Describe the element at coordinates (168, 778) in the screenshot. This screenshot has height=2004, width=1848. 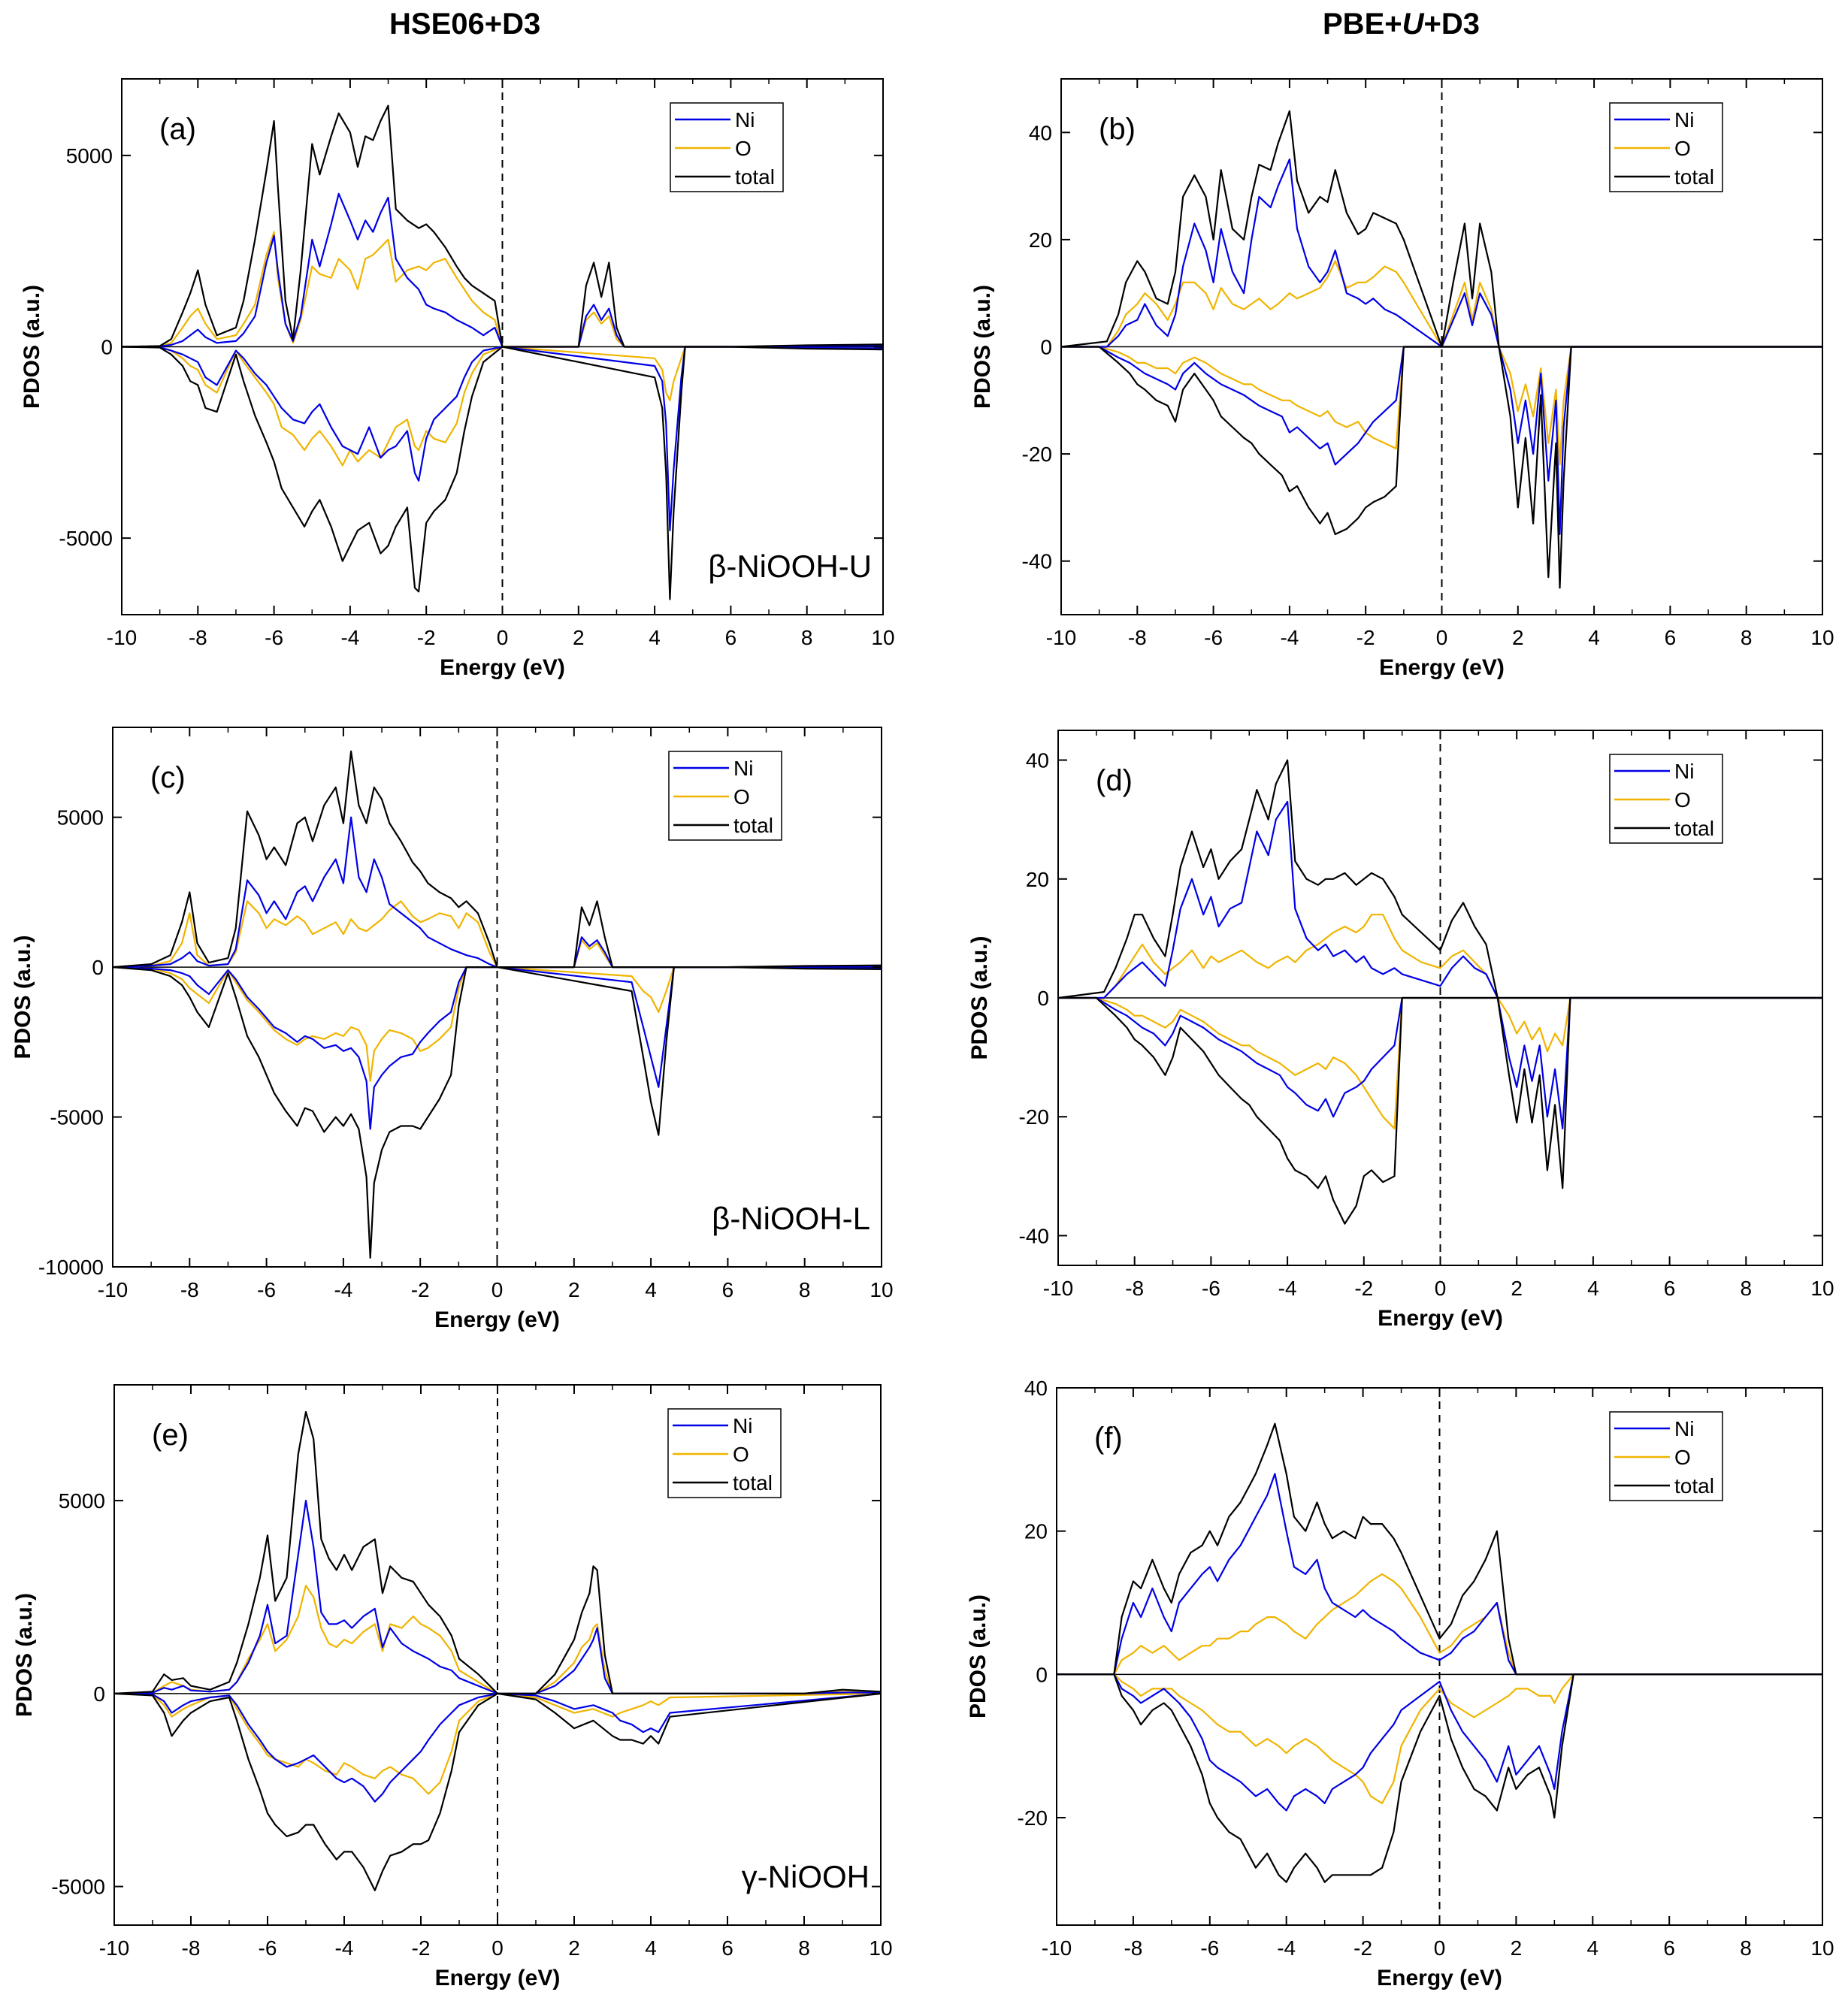
I see `panel-label: (c)` at that location.